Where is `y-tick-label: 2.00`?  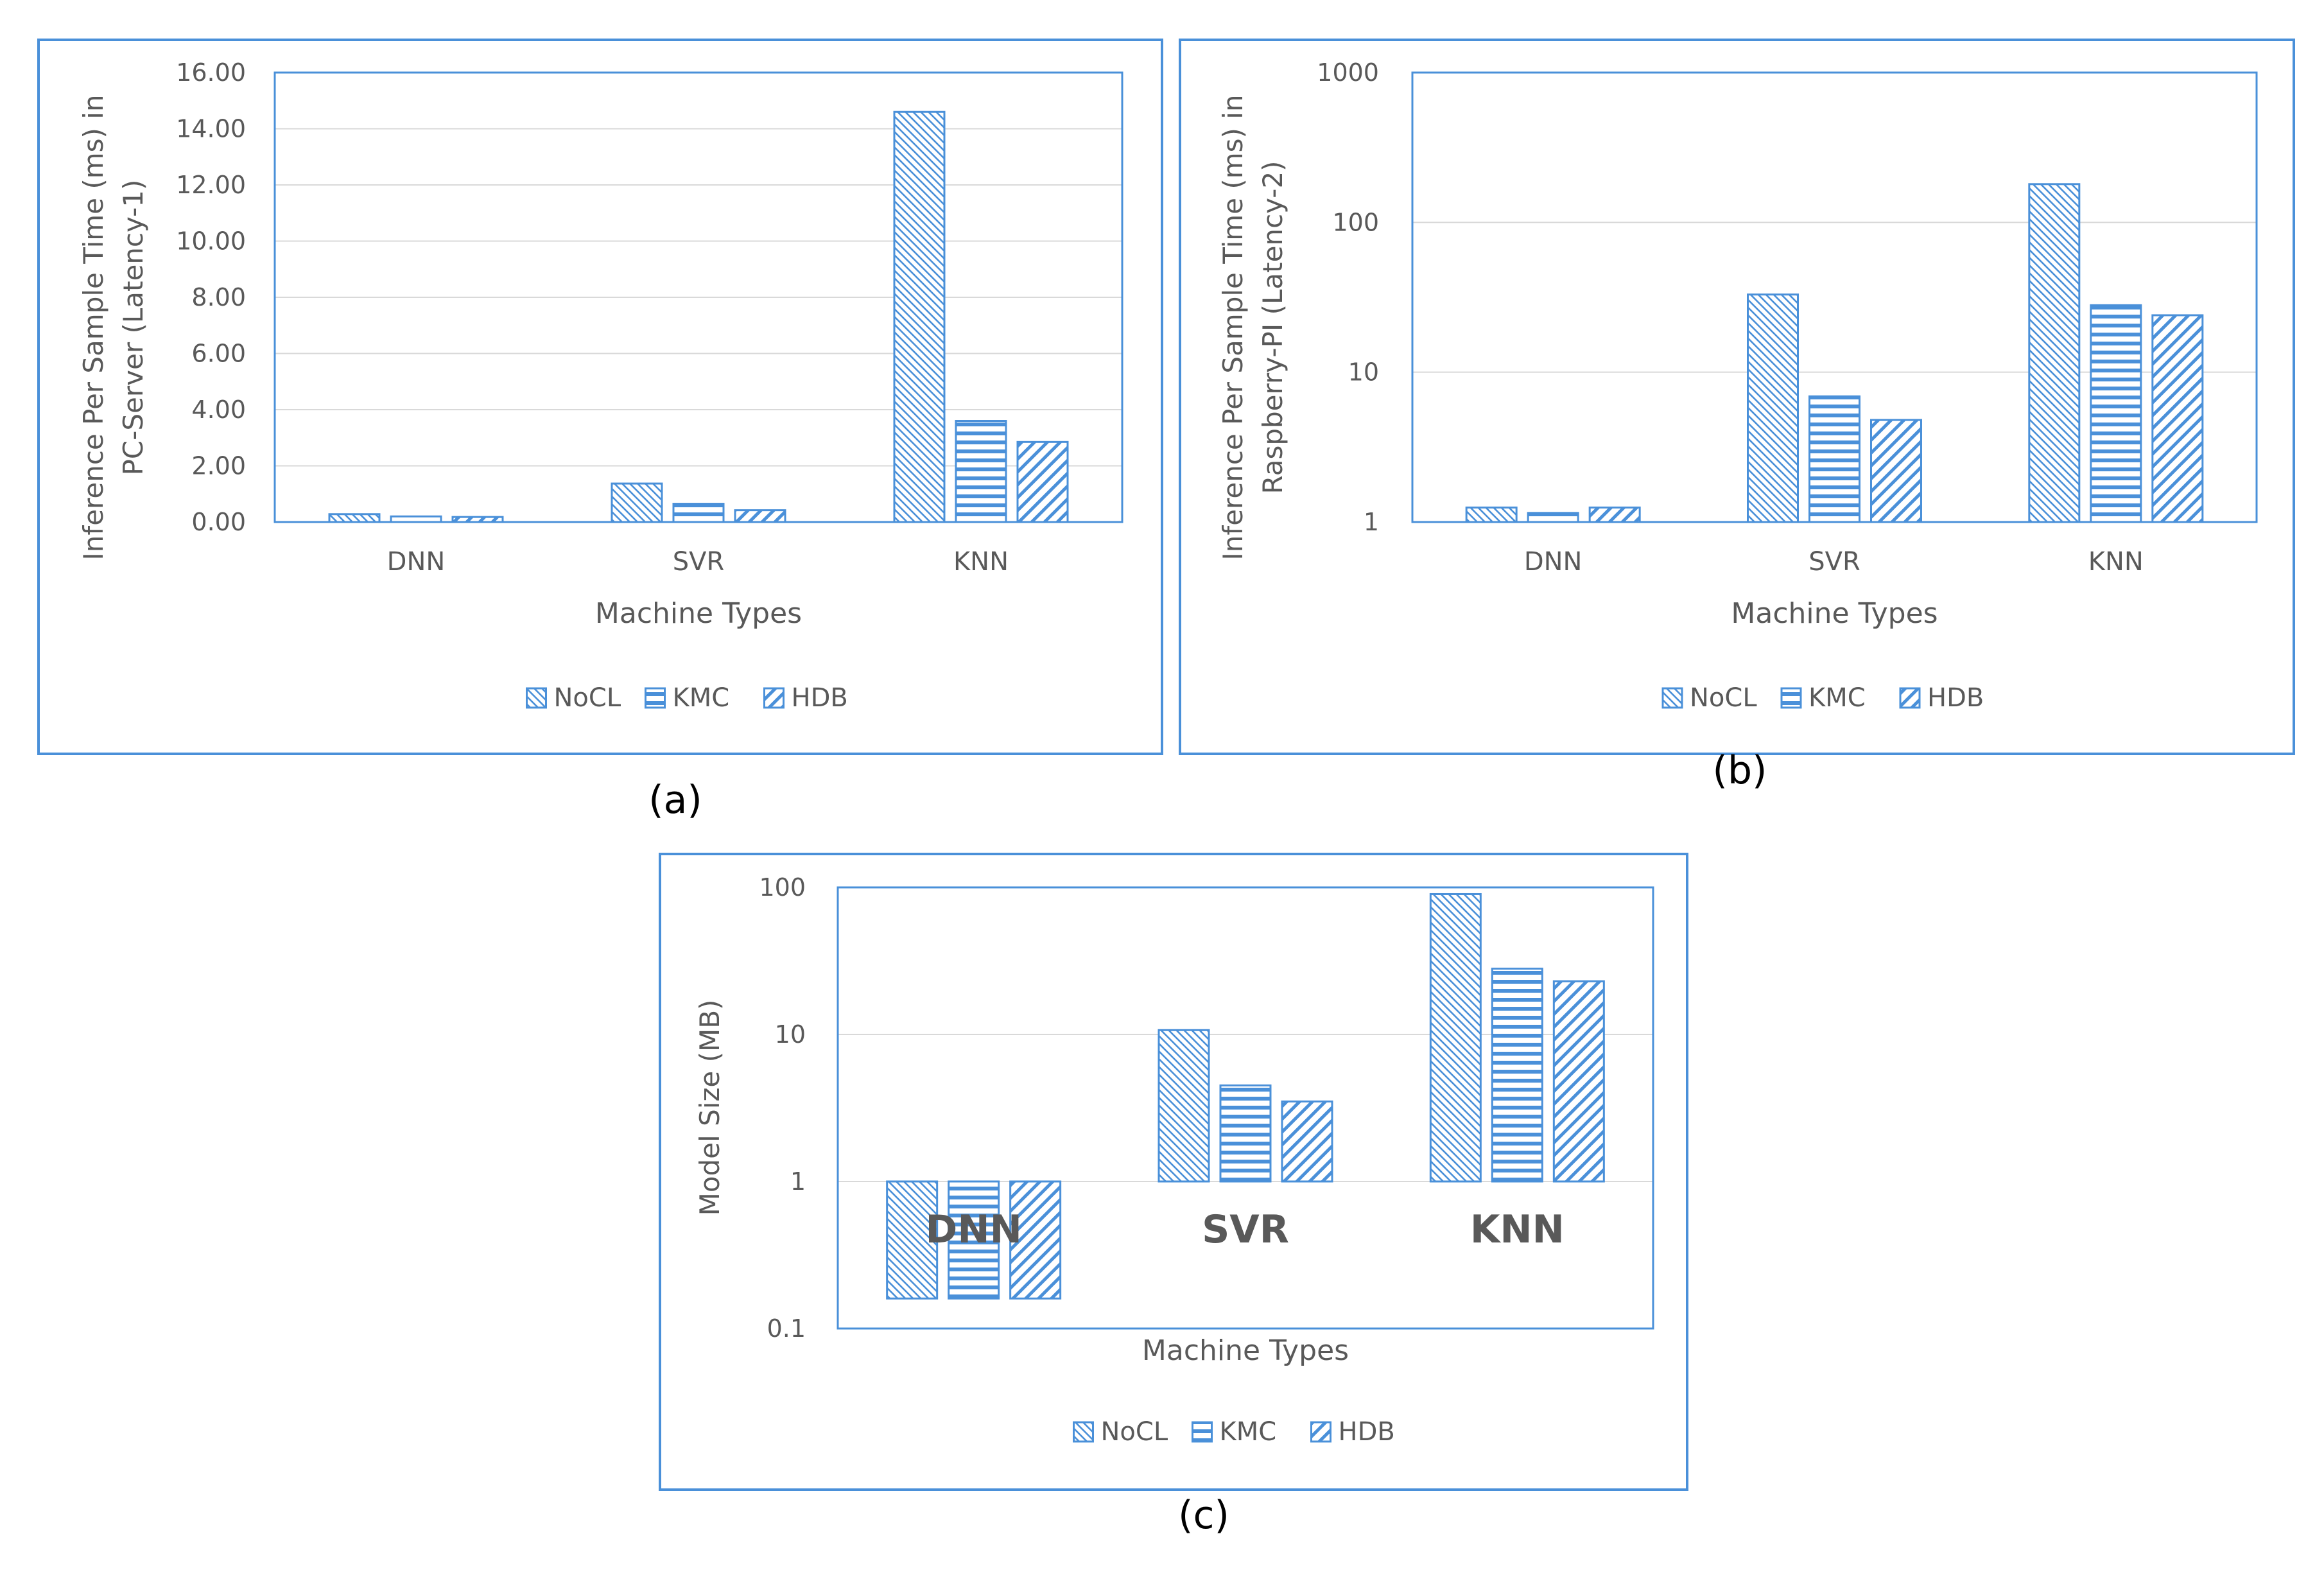
y-tick-label: 2.00 is located at coordinates (218, 466).